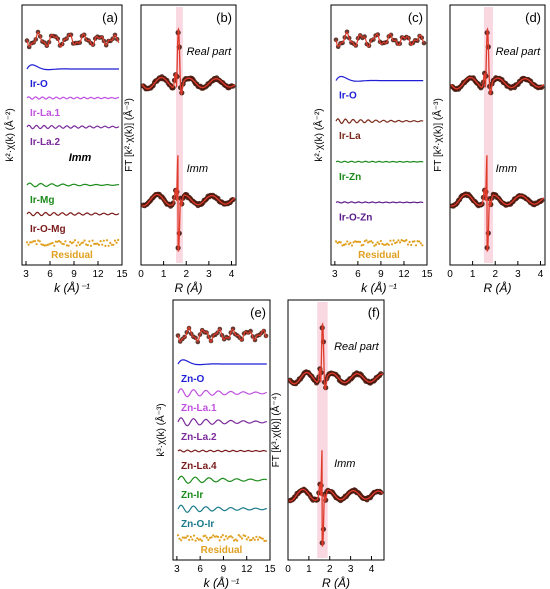 This screenshot has width=550, height=589. I want to click on real-part-label: Real part, so click(519, 52).